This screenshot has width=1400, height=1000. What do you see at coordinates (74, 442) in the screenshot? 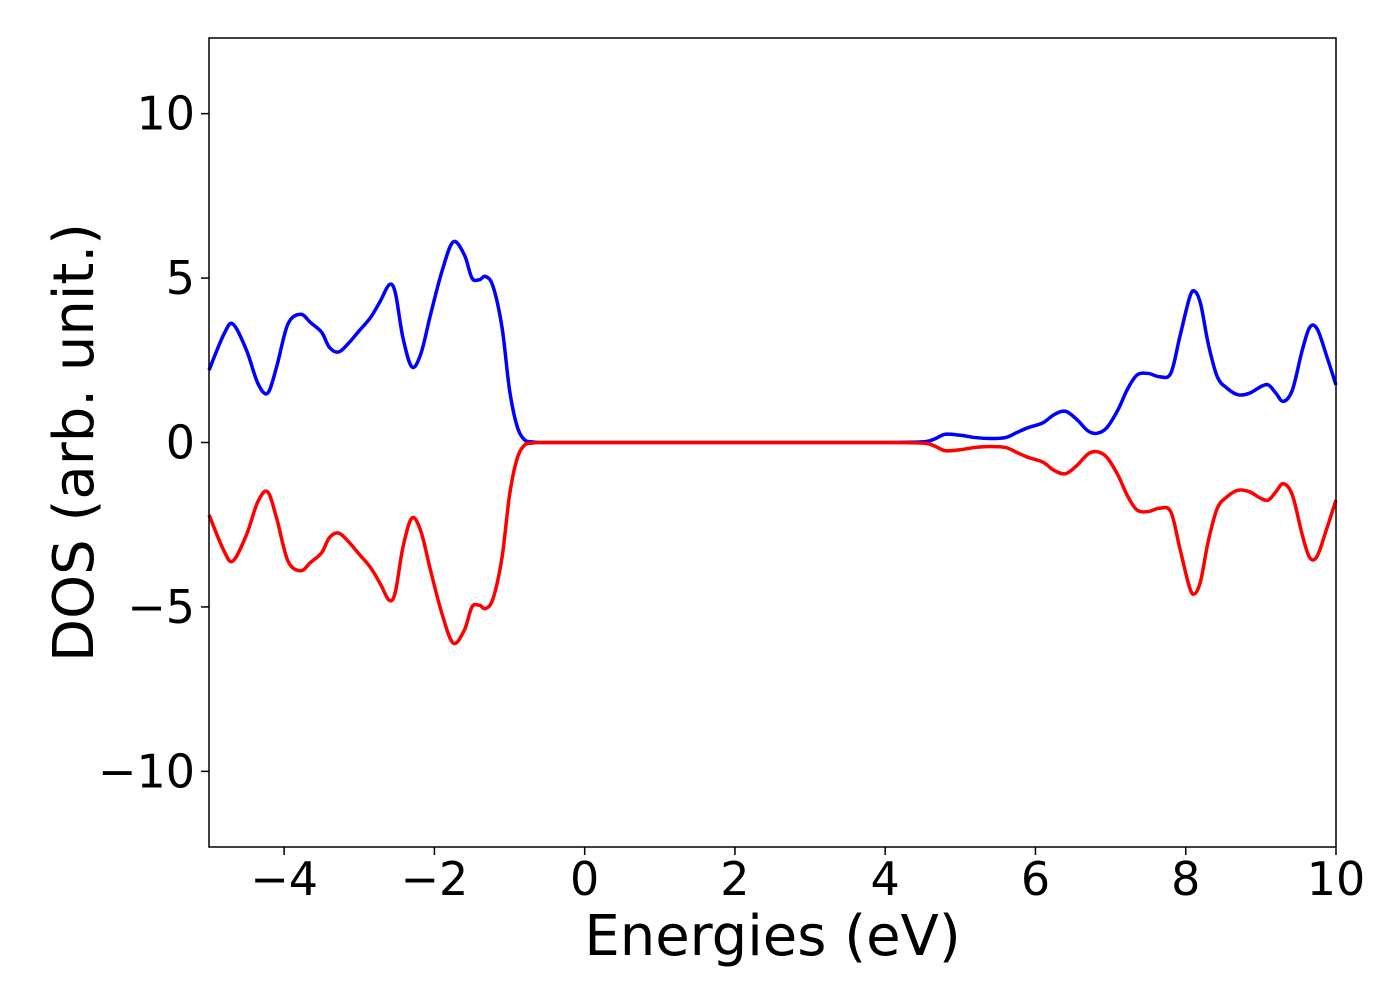
I see `y-axis-title: DOS (arb. unit.)` at bounding box center [74, 442].